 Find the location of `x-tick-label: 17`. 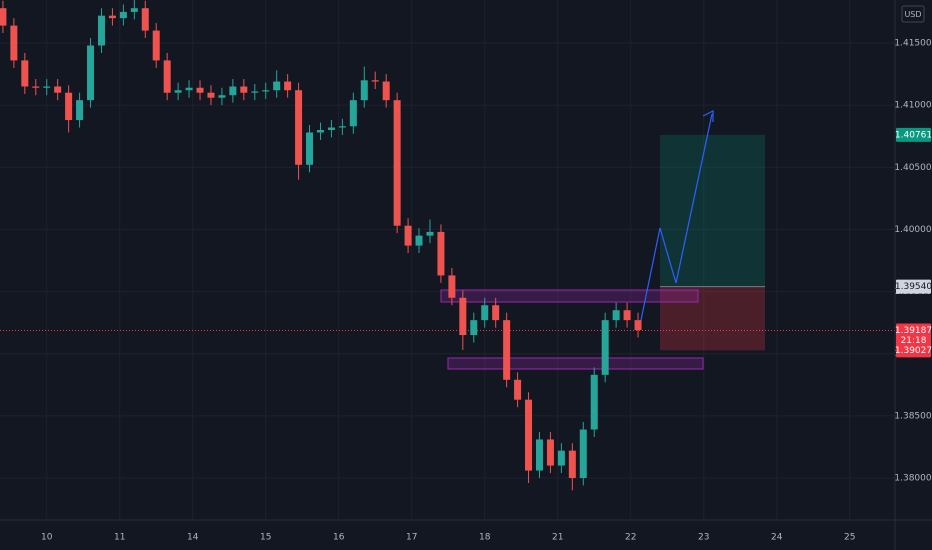

x-tick-label: 17 is located at coordinates (411, 538).